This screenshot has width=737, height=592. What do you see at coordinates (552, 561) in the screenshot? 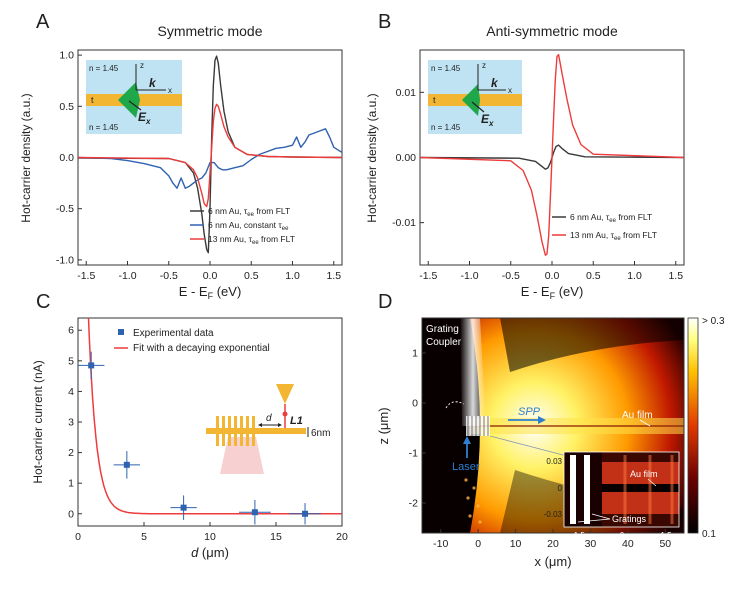
I see `panel-d-xlabel: x (μm)` at bounding box center [552, 561].